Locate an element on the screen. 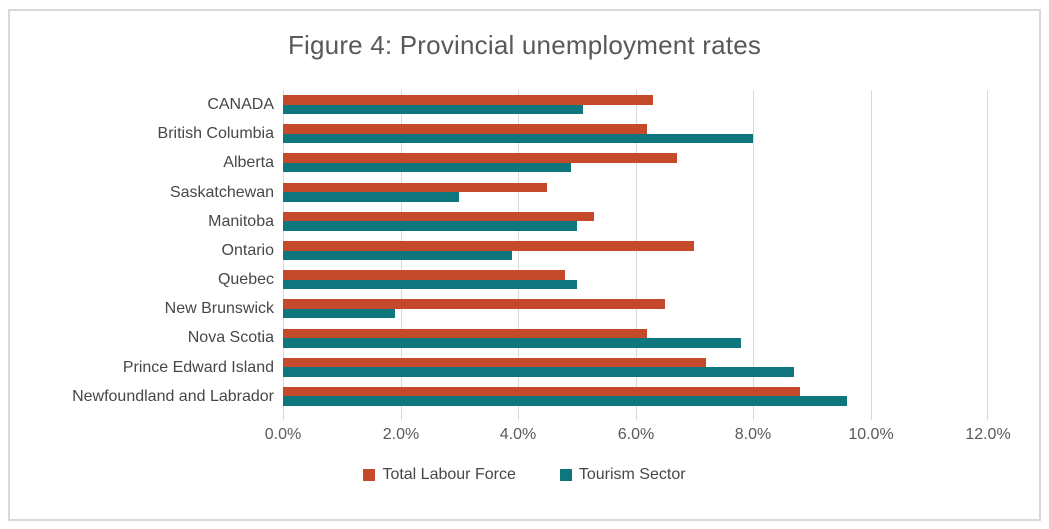  x-axis-labels: 0.0% 2.0% 4.0% 6.0% 8.0% 10.0% 12.0% is located at coordinates (638, 437).